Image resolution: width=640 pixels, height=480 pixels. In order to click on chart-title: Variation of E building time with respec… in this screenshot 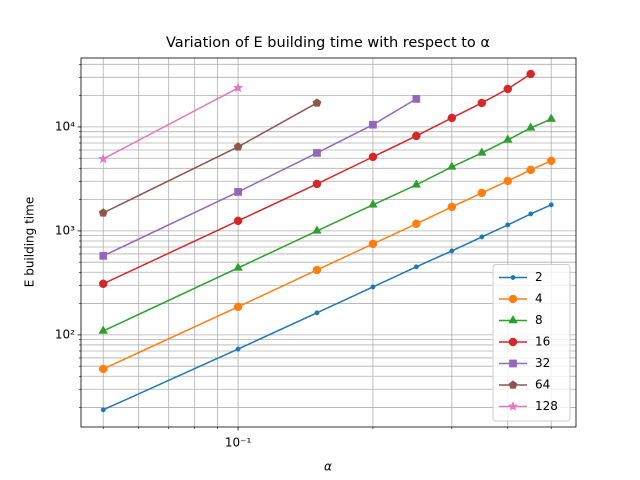, I will do `click(328, 43)`.